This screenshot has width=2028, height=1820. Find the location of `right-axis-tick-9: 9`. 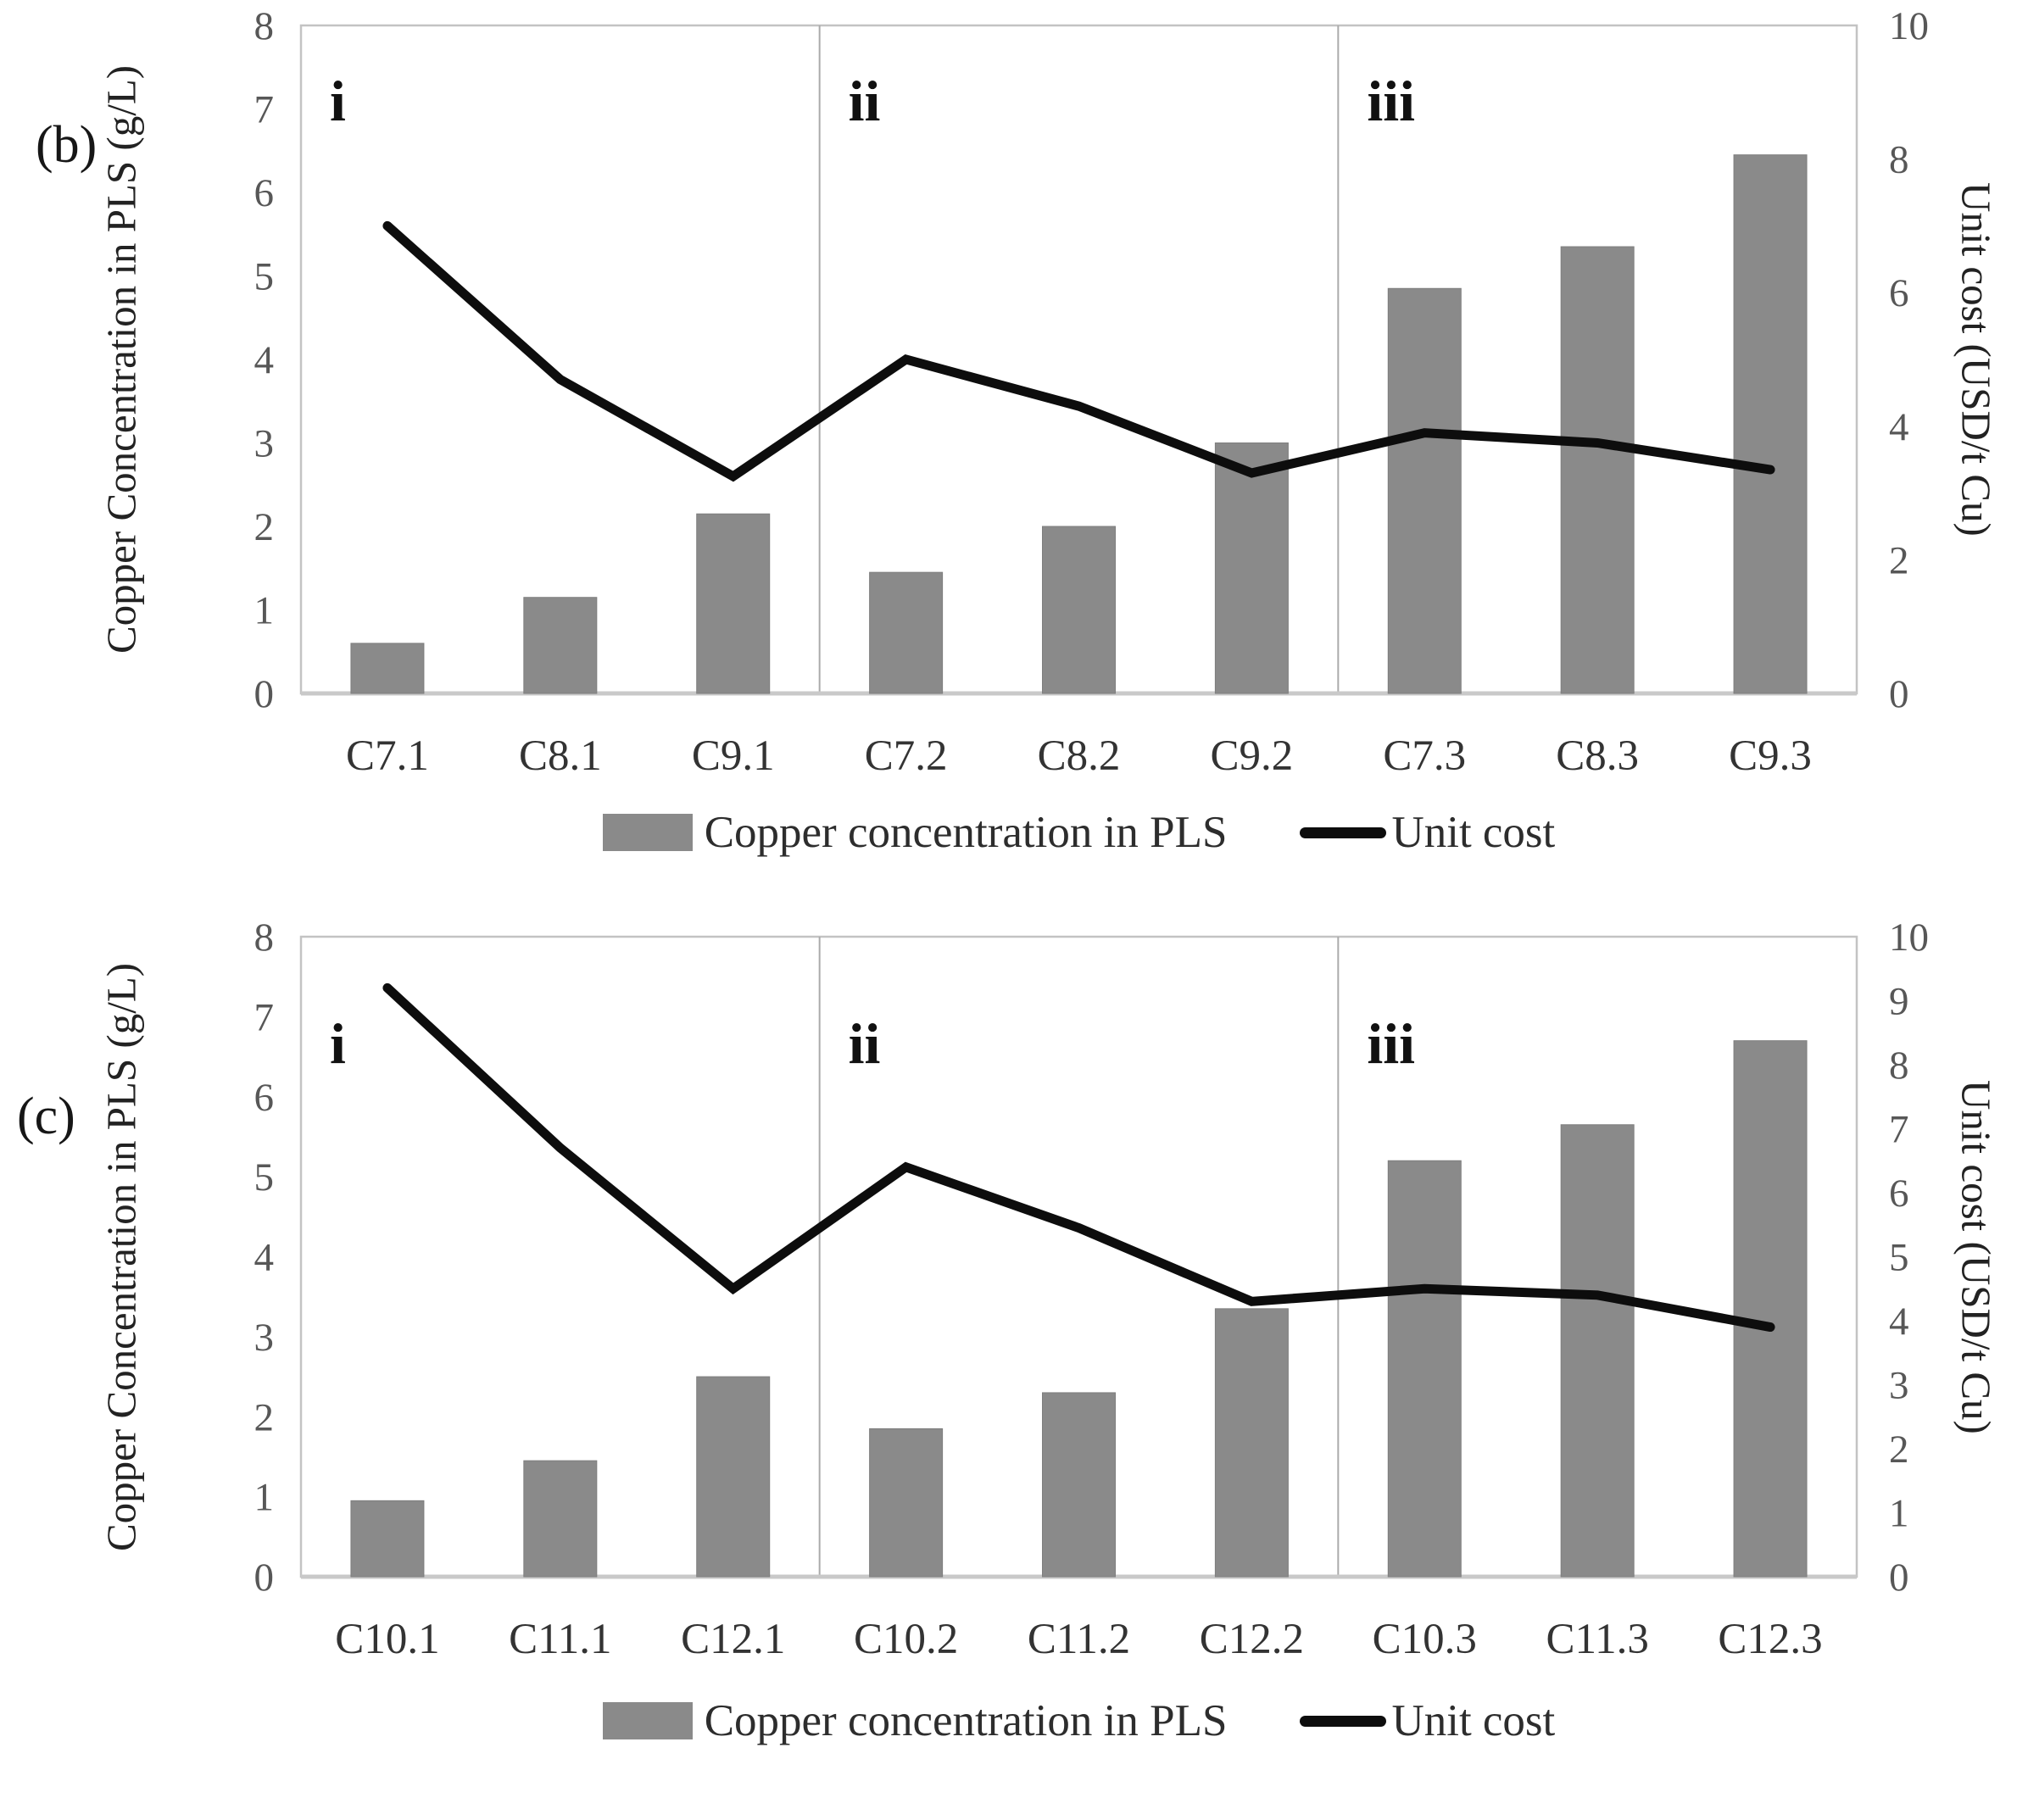

right-axis-tick-9: 9 is located at coordinates (1899, 1002).